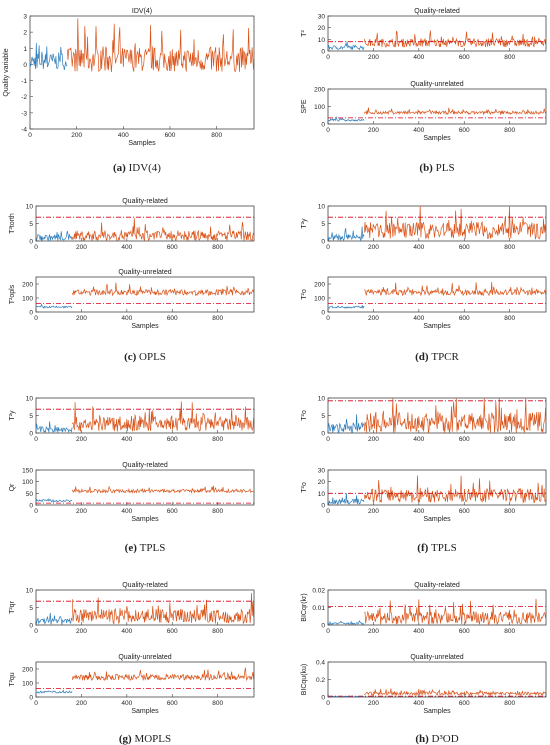  I want to click on caption-name: TPLS, so click(153, 548).